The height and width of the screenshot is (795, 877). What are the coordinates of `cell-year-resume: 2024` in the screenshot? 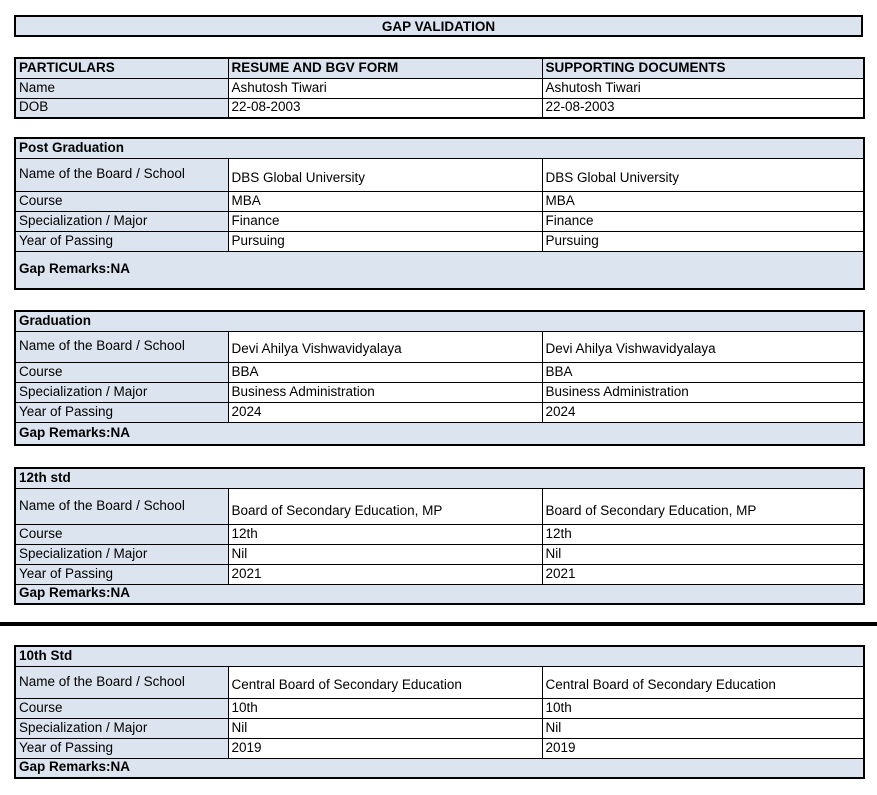 It's located at (385, 412).